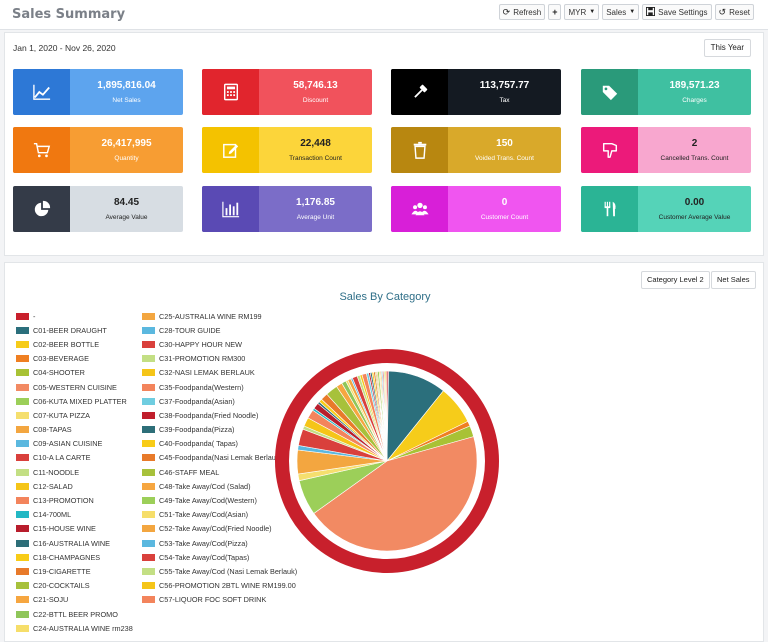 The height and width of the screenshot is (642, 768). Describe the element at coordinates (74, 415) in the screenshot. I see `legend-item: C07-KUTA PIZZA` at that location.